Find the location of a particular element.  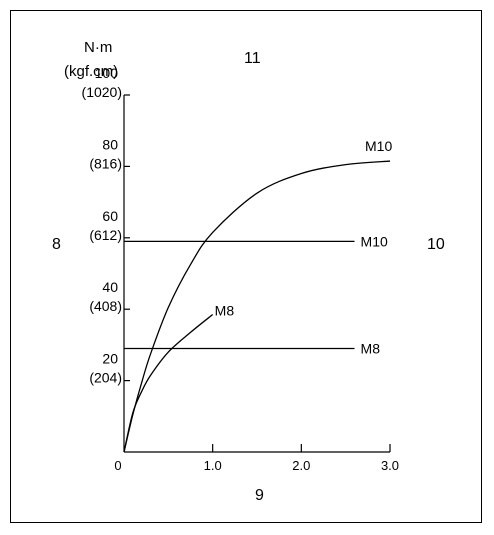

callout-8: 8 is located at coordinates (56, 244).